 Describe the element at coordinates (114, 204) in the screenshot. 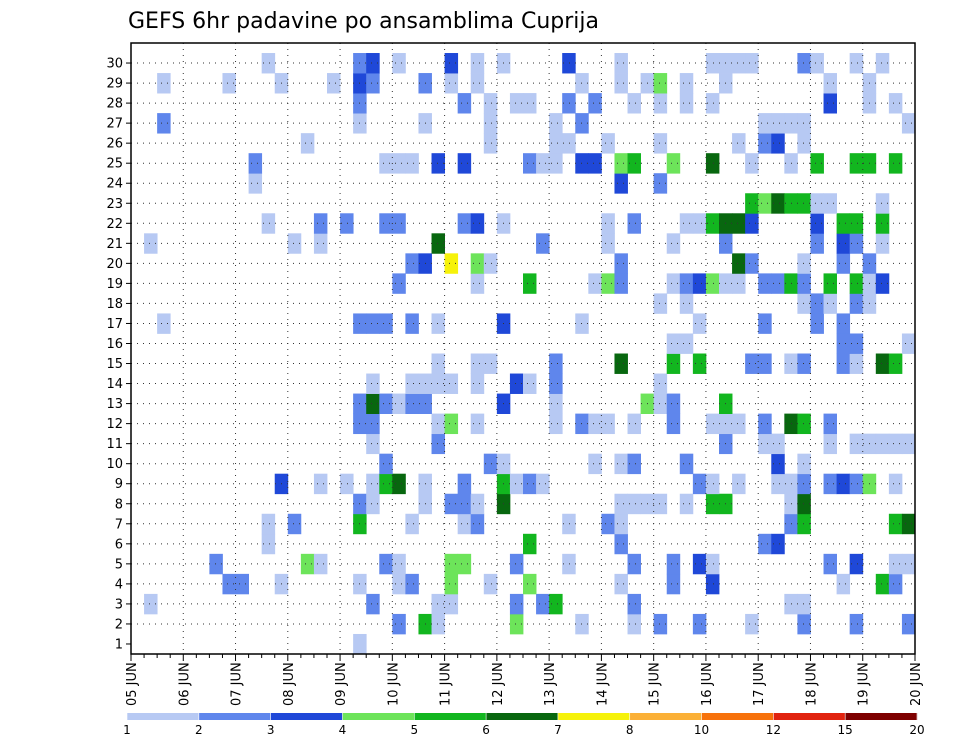

I see `y-tick-label: 23` at that location.